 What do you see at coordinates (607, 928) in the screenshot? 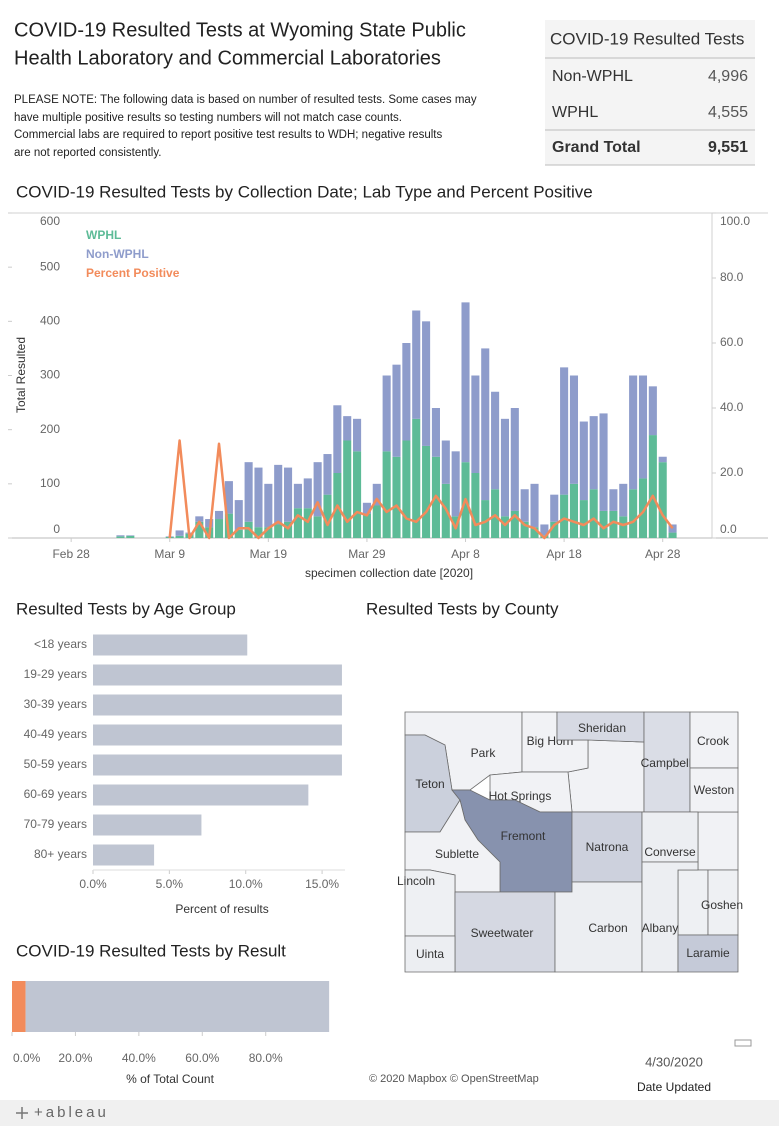
I see `county-label: Carbon` at bounding box center [607, 928].